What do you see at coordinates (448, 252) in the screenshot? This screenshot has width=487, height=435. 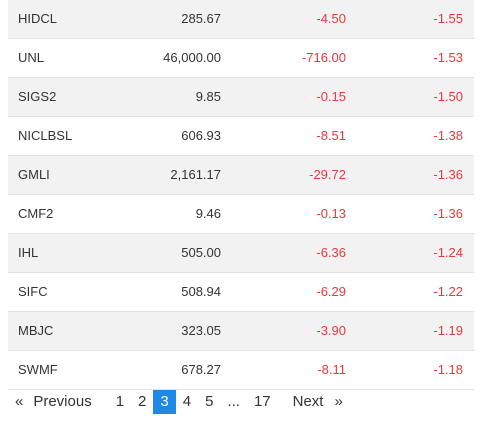 I see `percent-change: -1.24` at bounding box center [448, 252].